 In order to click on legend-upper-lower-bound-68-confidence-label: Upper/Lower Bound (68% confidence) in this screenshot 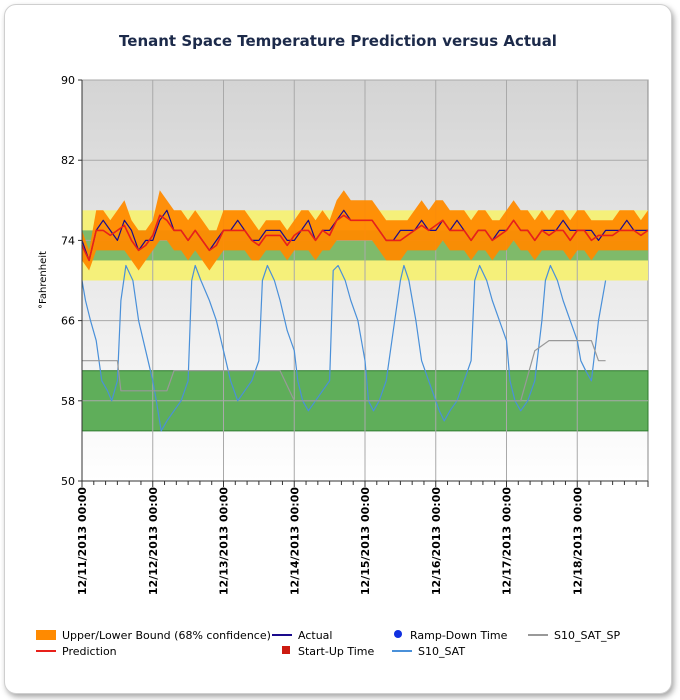, I will do `click(166, 635)`.